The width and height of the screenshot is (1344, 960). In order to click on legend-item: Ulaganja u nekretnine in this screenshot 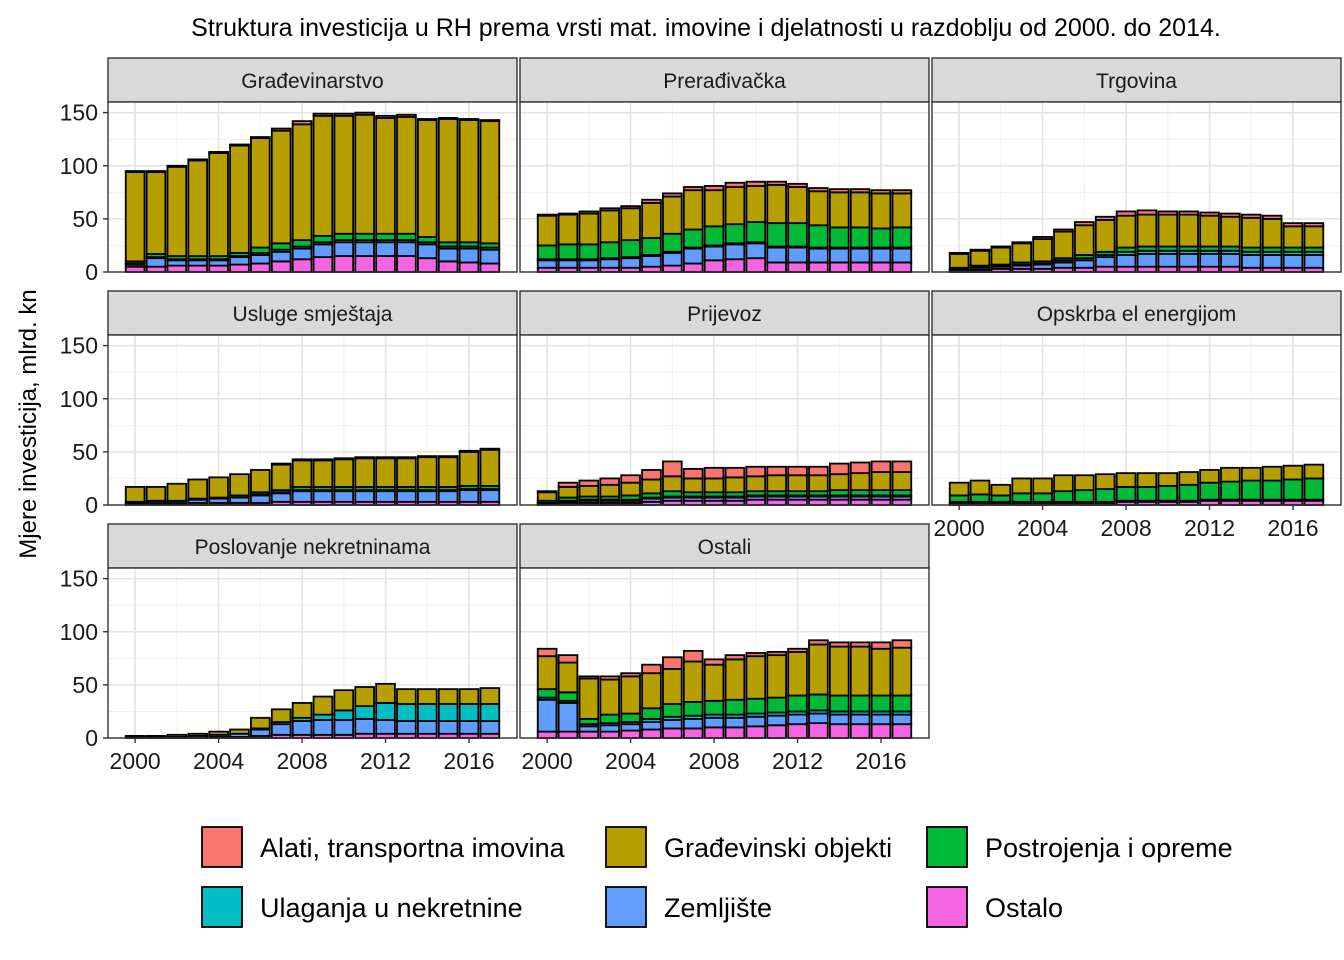, I will do `click(362, 907)`.